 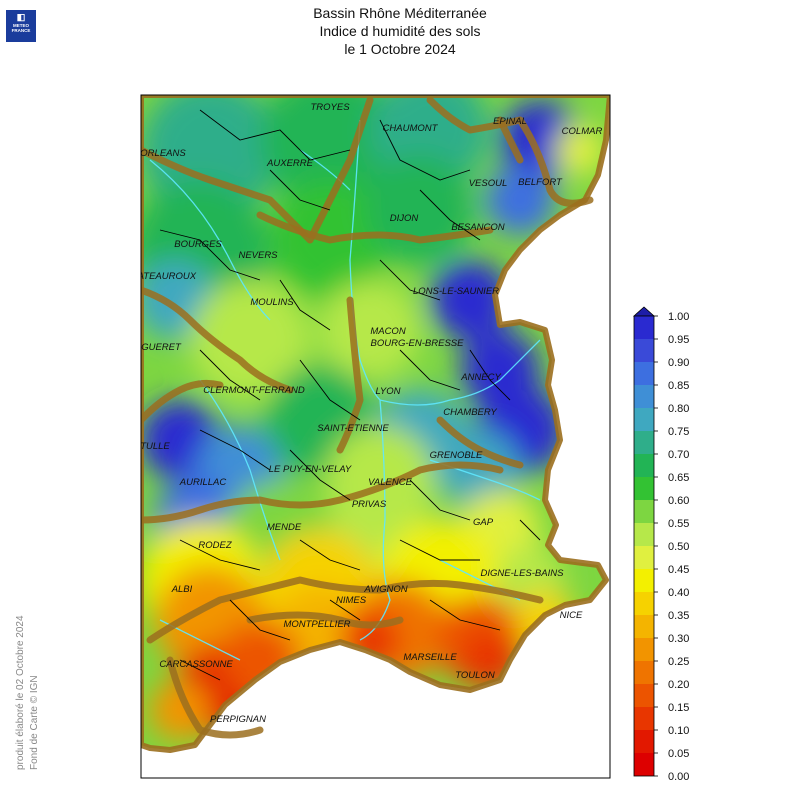 What do you see at coordinates (678, 432) in the screenshot?
I see `legend-tick-label: 0.75` at bounding box center [678, 432].